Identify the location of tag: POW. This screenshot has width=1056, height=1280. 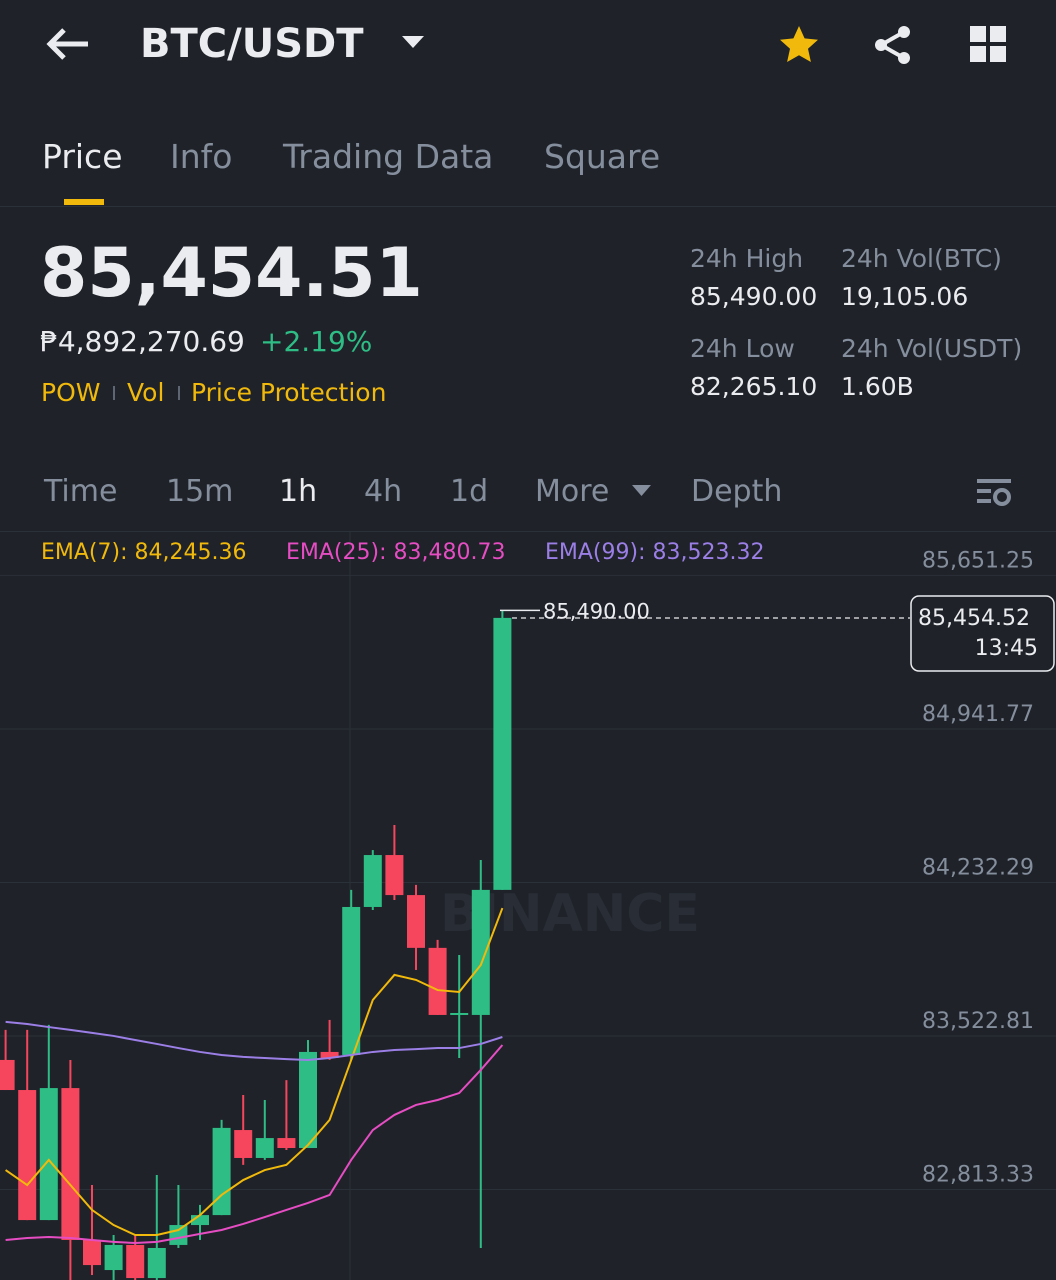
(71, 392).